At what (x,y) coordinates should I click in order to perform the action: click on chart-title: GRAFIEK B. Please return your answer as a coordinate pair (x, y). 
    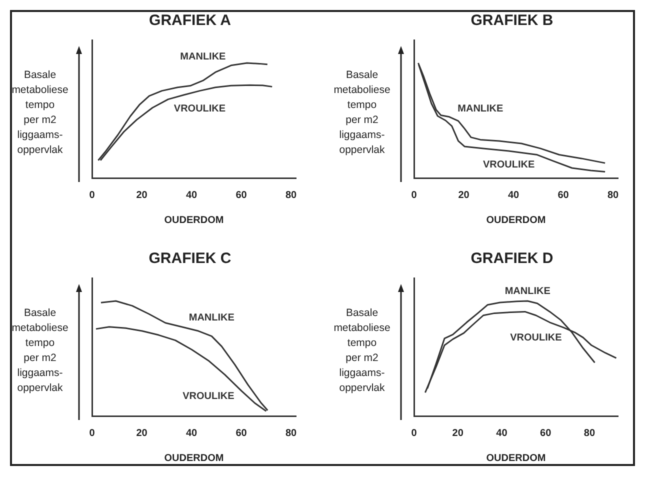
    Looking at the image, I should click on (512, 21).